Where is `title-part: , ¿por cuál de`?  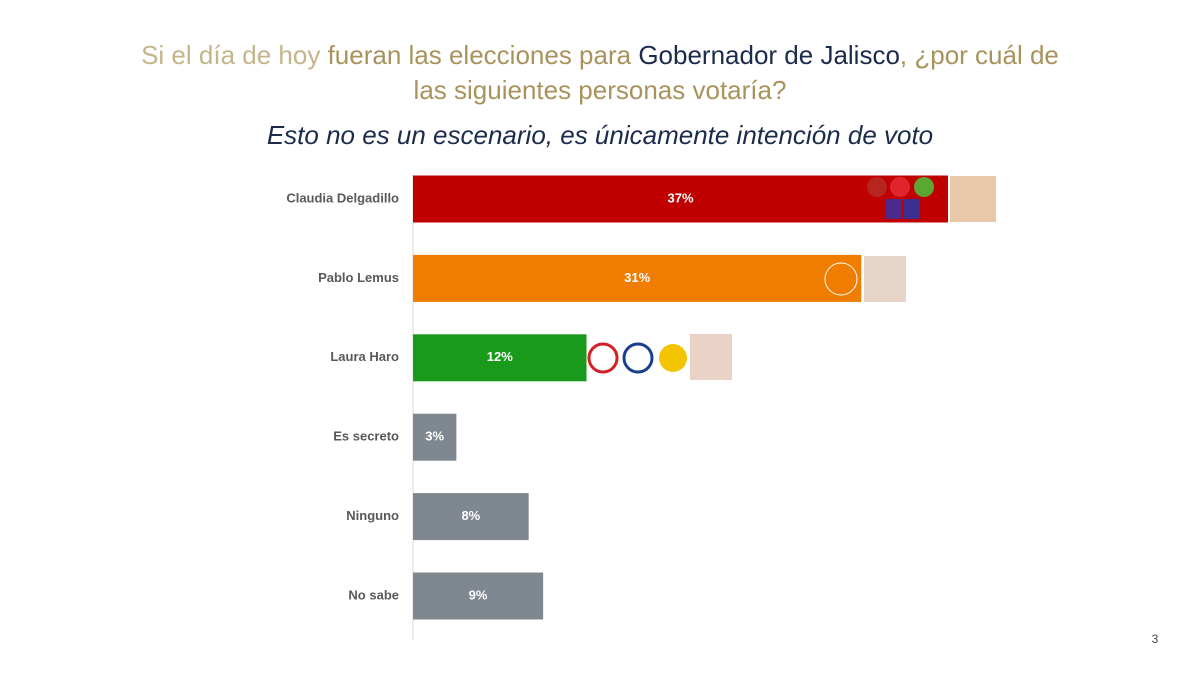 title-part: , ¿por cuál de is located at coordinates (979, 55).